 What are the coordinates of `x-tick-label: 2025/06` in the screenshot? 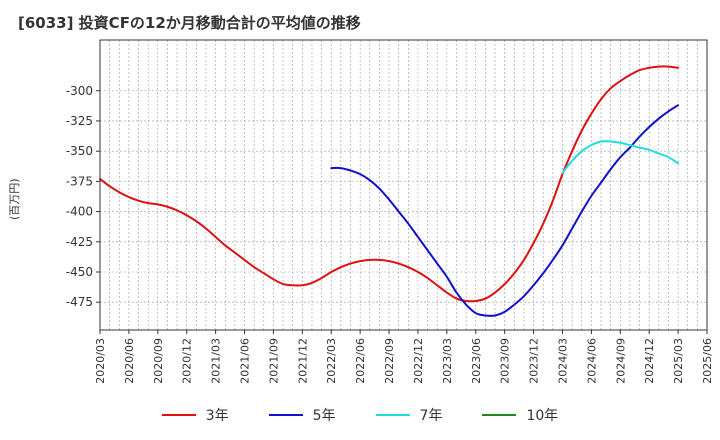 It's located at (707, 361).